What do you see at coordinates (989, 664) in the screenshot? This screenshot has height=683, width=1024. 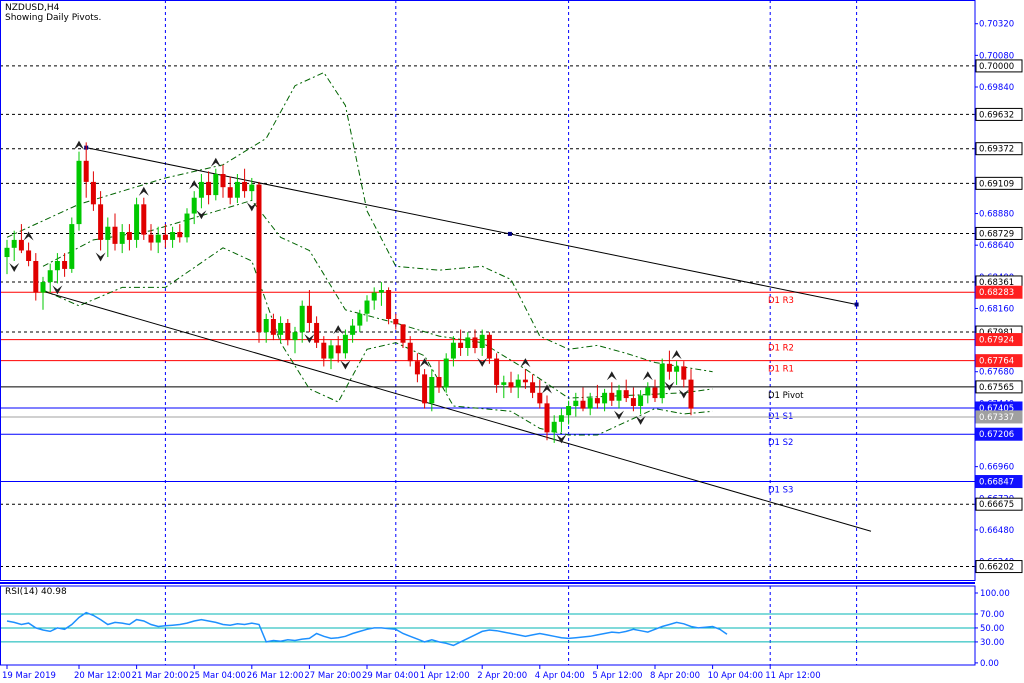 I see `rsi-tick-label: 0.00` at bounding box center [989, 664].